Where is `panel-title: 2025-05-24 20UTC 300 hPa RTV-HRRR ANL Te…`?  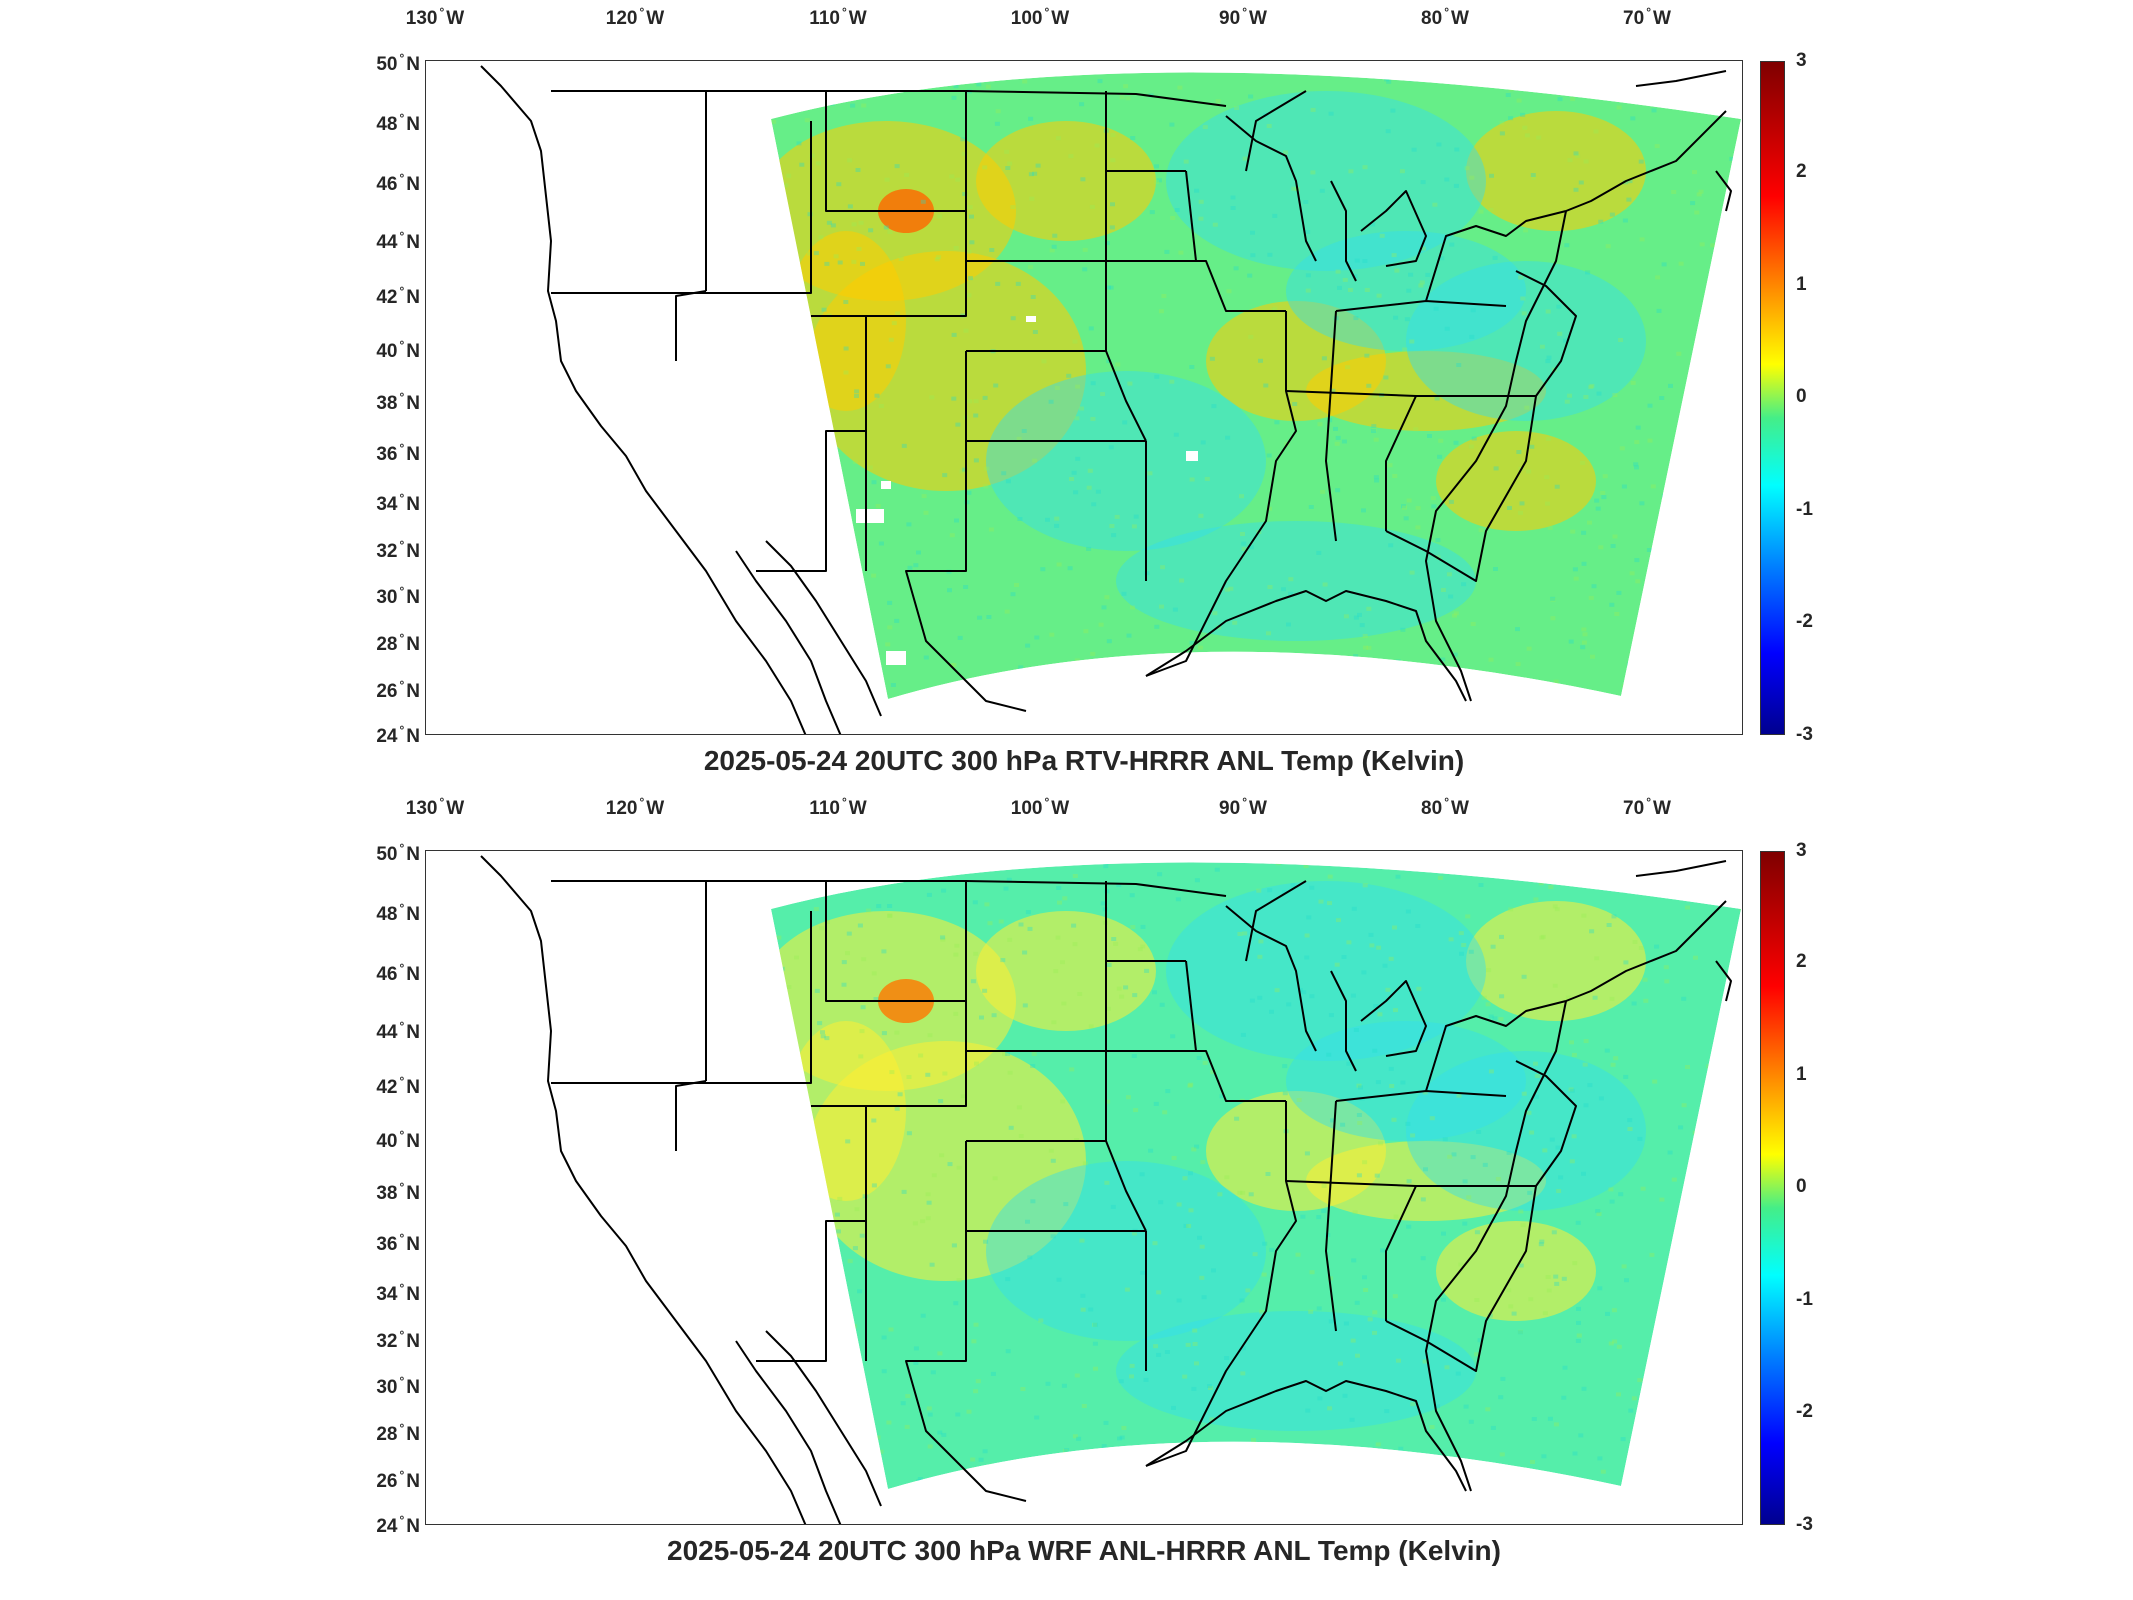 panel-title: 2025-05-24 20UTC 300 hPa RTV-HRRR ANL Te… is located at coordinates (1084, 760).